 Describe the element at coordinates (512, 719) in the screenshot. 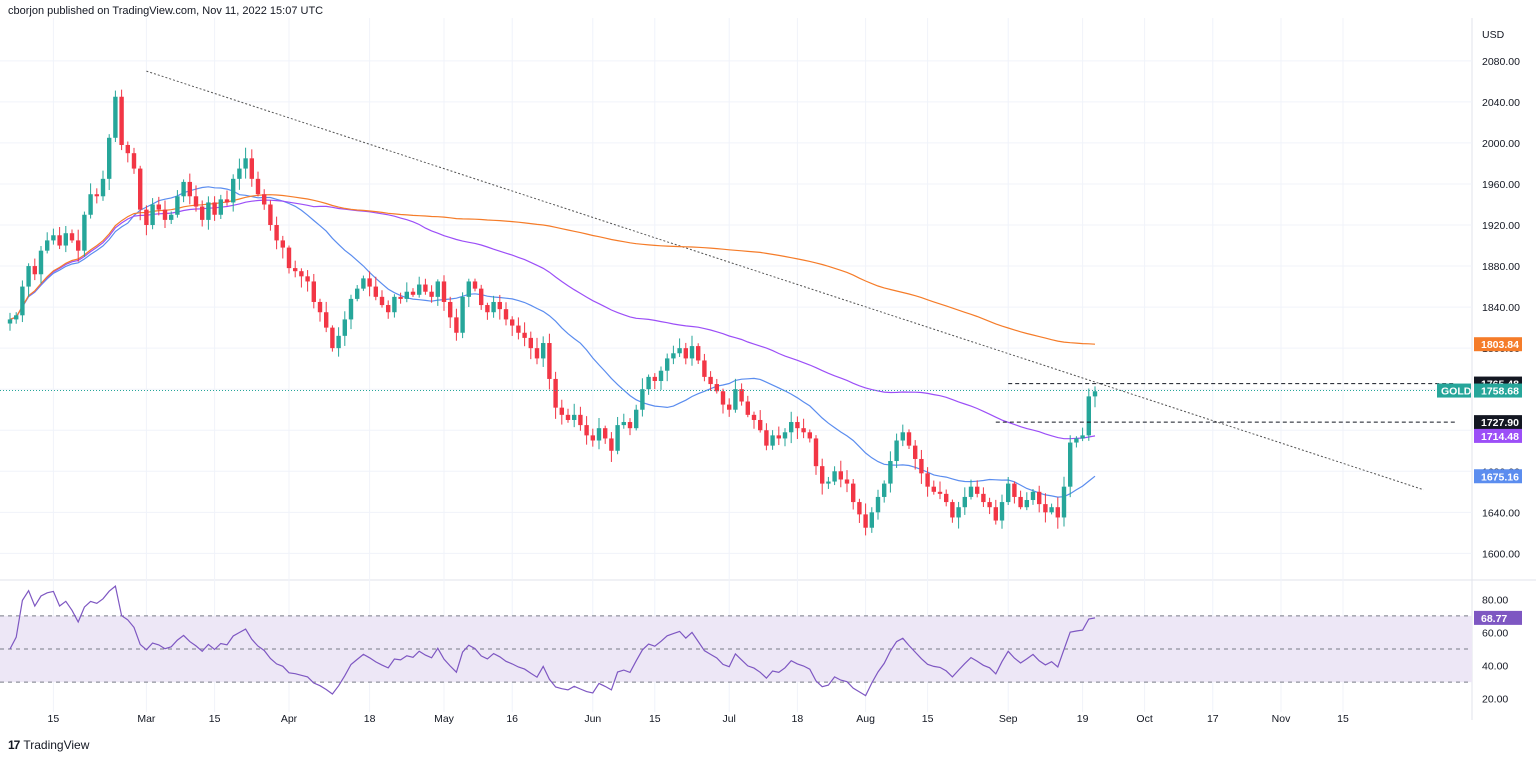

I see `time-tick-label: 16` at that location.